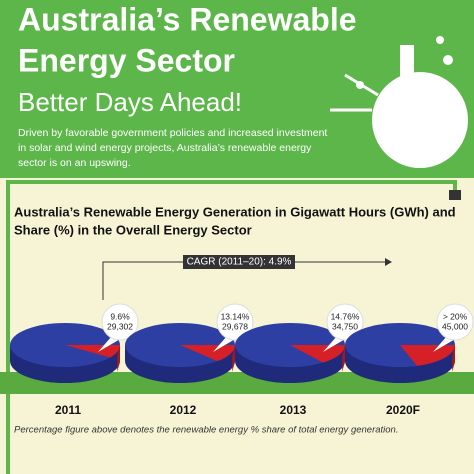  What do you see at coordinates (237, 383) in the screenshot?
I see `ground` at bounding box center [237, 383].